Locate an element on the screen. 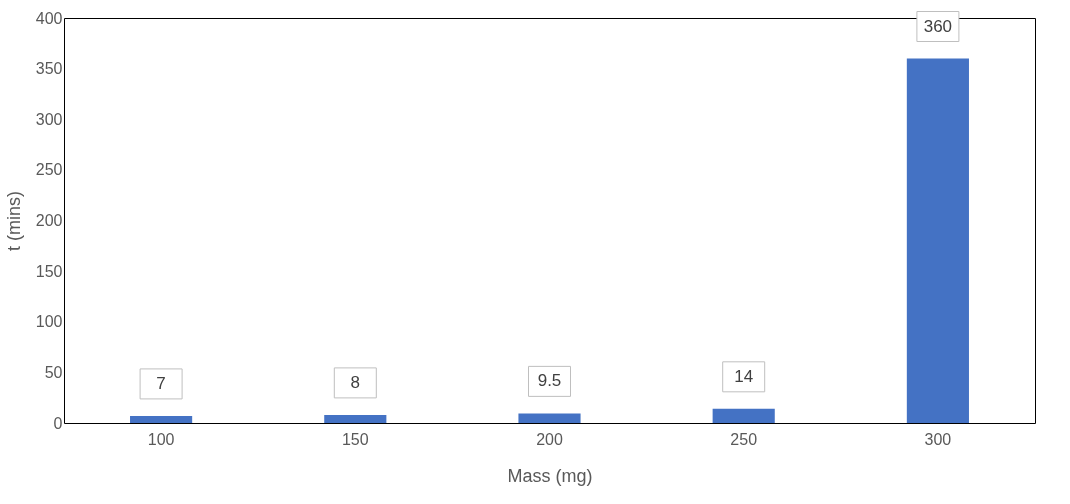  data-label: 9.5 is located at coordinates (549, 381).